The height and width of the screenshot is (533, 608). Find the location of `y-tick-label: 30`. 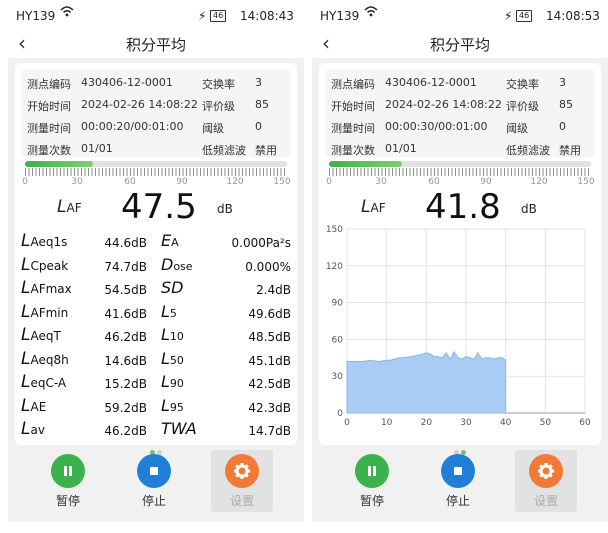

y-tick-label: 30 is located at coordinates (338, 377).